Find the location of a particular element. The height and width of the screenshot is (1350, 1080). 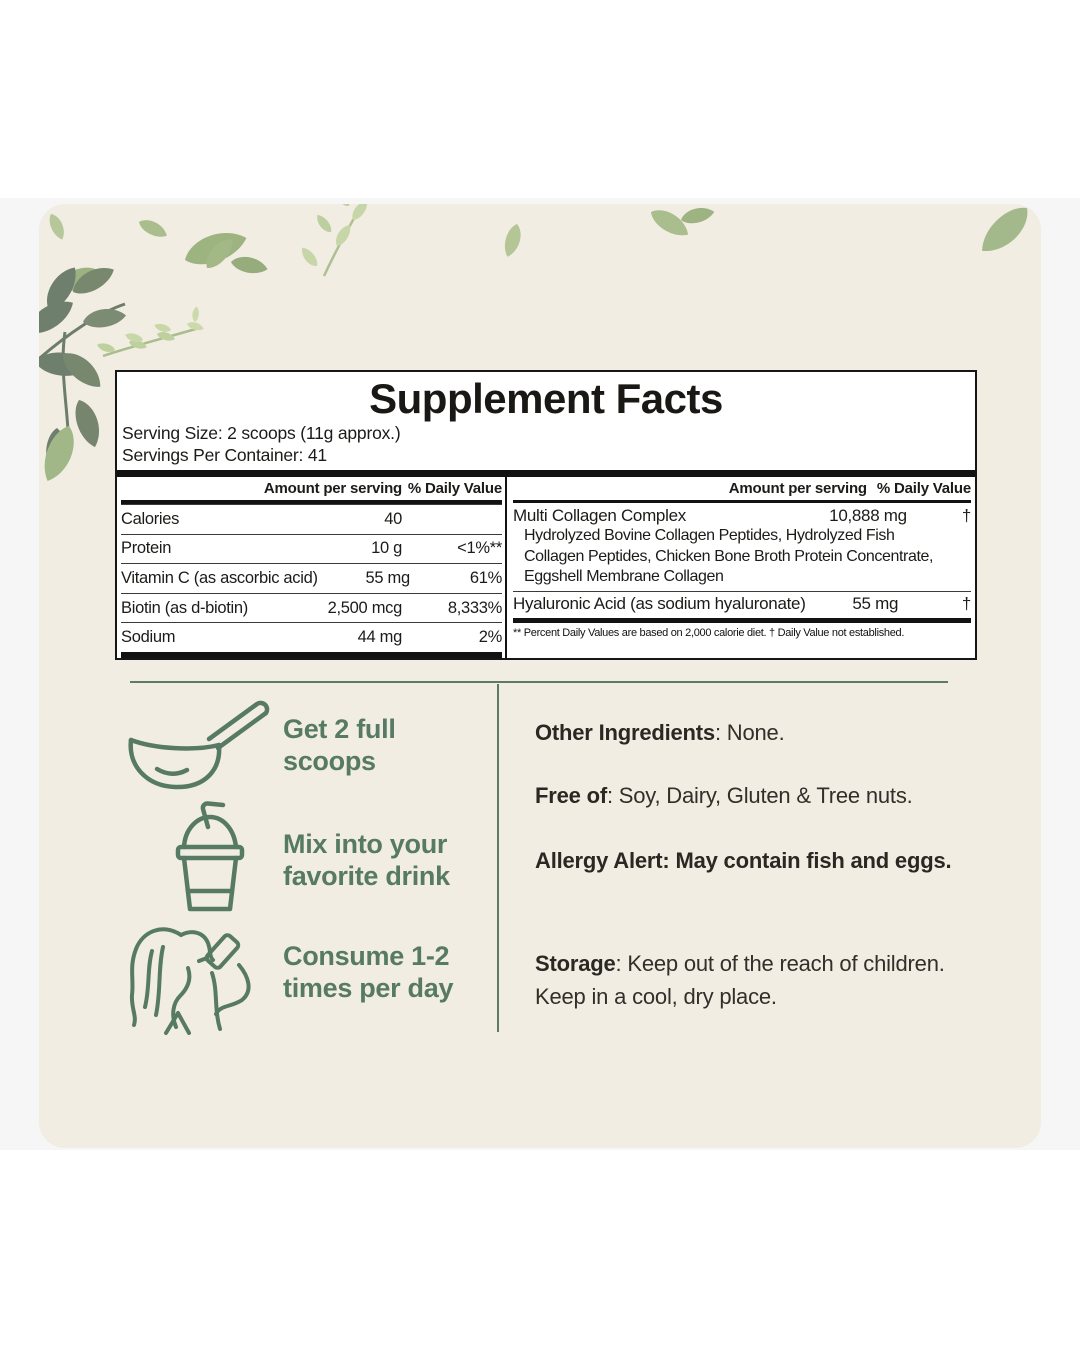

vertical-divider is located at coordinates (498, 858).